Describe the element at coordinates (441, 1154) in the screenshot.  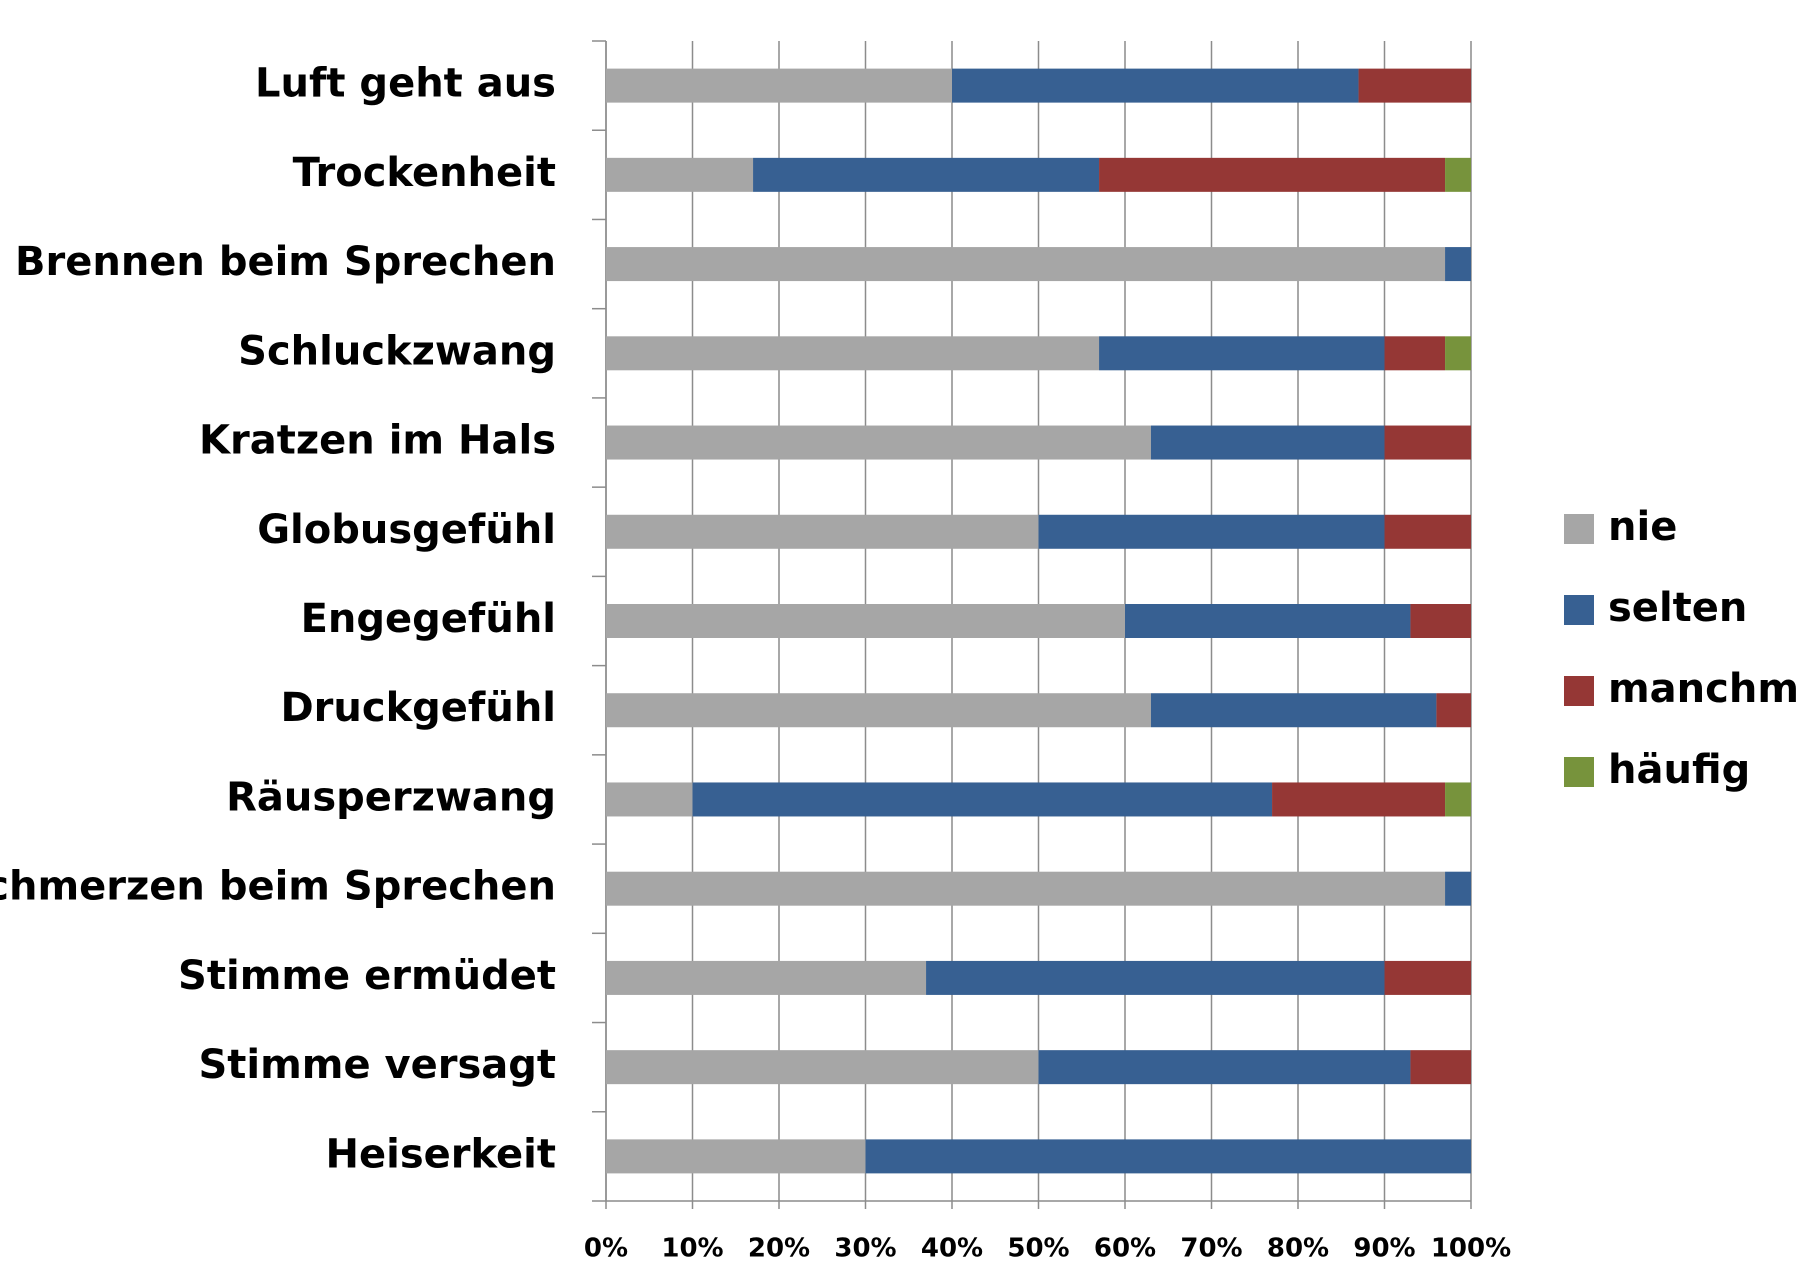
I see `y-tick-label: Heiserkeit` at that location.